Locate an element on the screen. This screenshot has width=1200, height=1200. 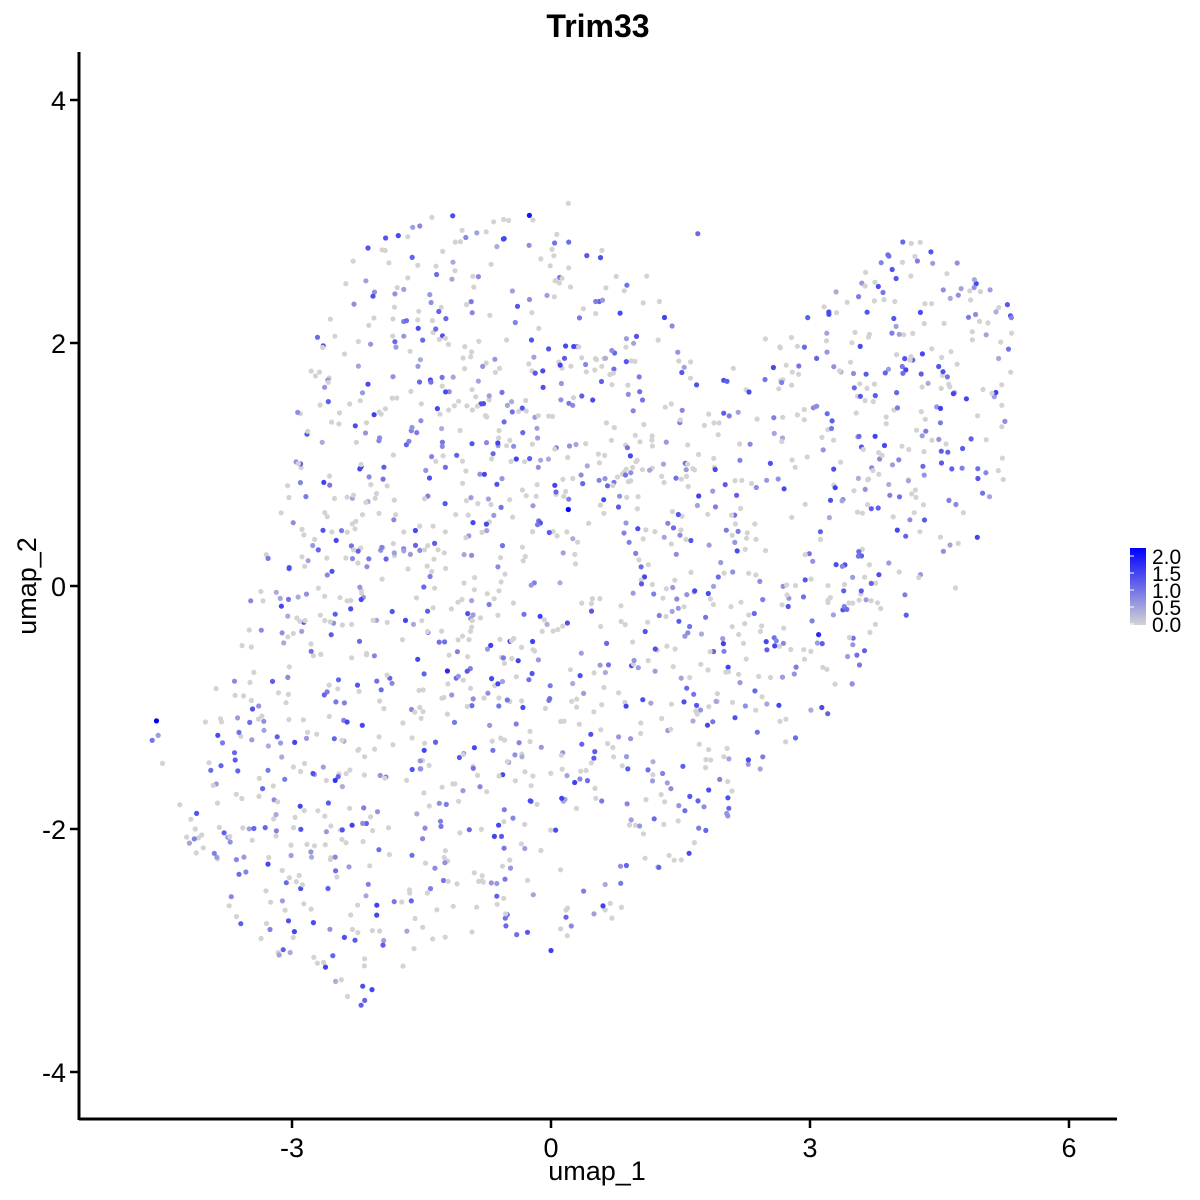
colorbar-label: 0.5 is located at coordinates (1166, 608).